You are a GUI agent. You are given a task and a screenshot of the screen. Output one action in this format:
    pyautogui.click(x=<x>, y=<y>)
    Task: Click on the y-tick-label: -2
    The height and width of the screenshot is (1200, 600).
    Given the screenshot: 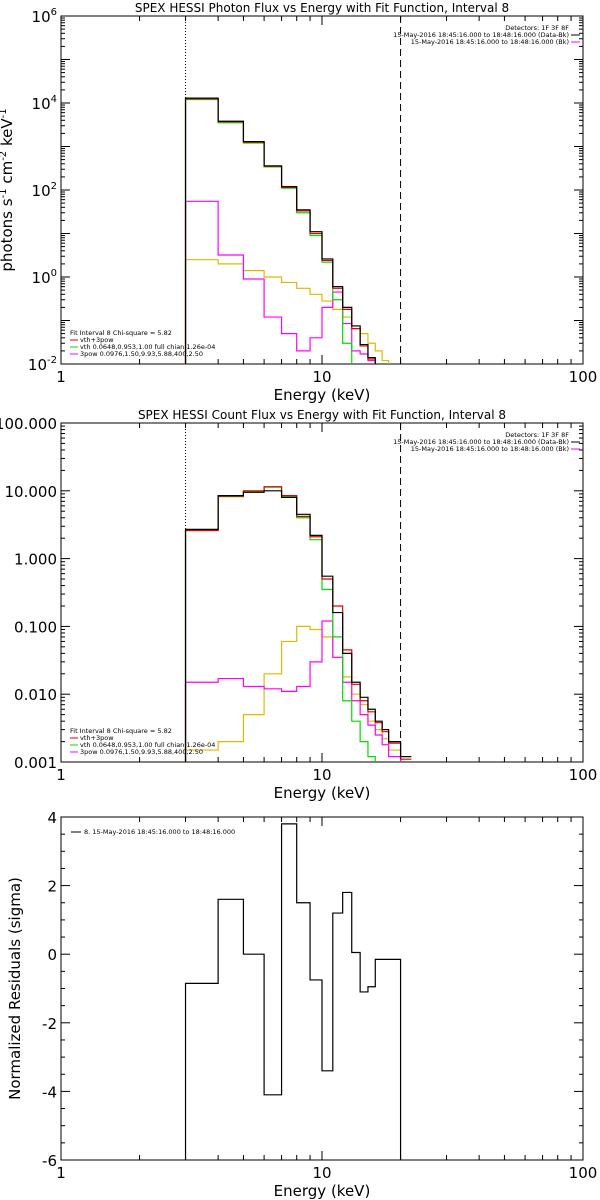 What is the action you would take?
    pyautogui.click(x=49, y=1024)
    